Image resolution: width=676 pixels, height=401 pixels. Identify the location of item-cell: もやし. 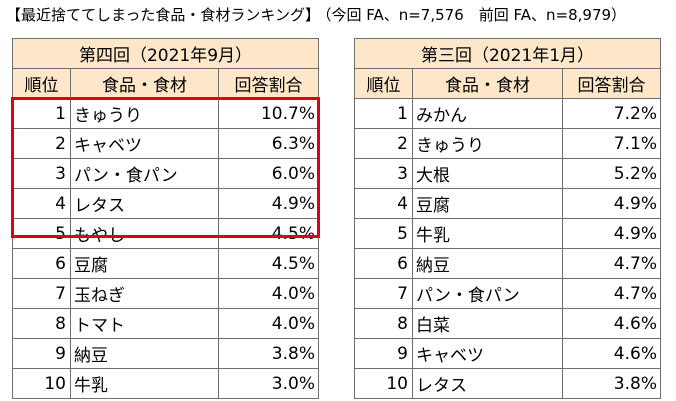
(144, 233).